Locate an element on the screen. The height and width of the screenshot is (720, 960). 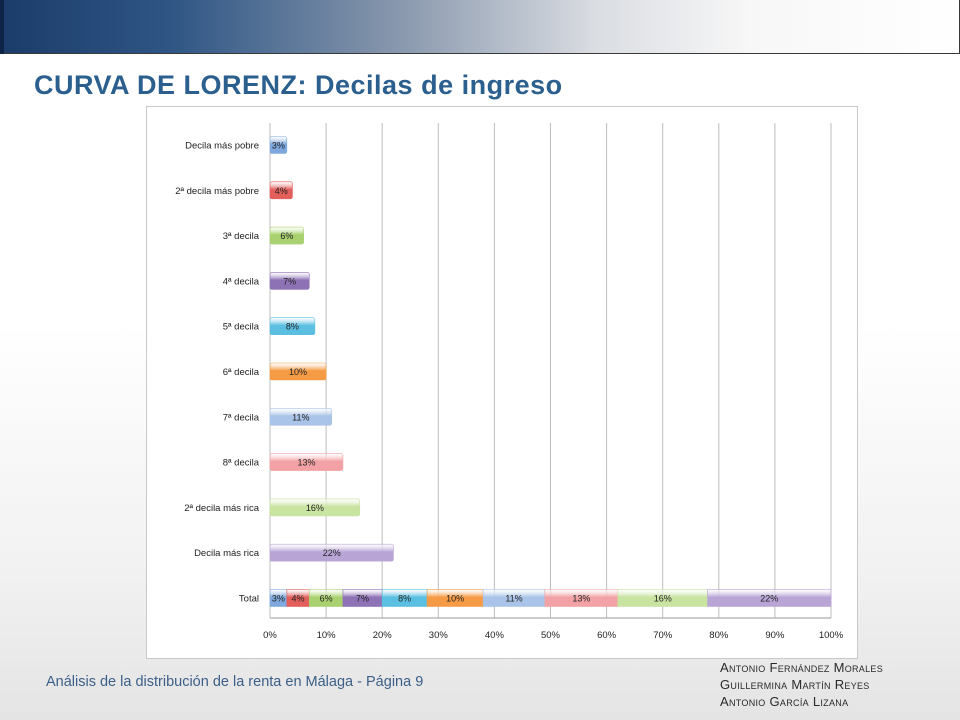
x-tick-label: 20% is located at coordinates (383, 635).